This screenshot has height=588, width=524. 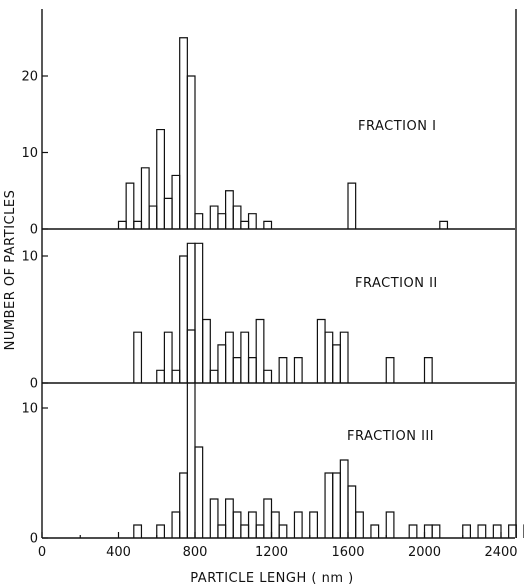 I want to click on x-tick-label: 1600, so click(x=347, y=552).